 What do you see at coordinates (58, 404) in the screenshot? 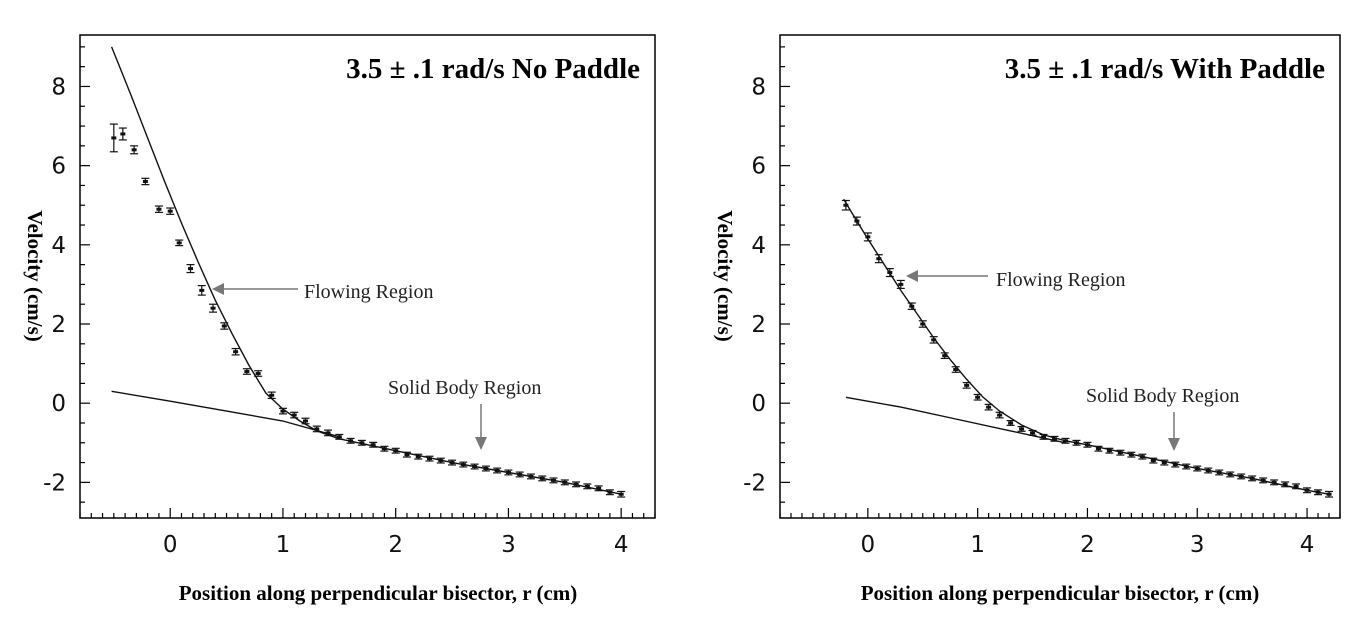
I see `y-tick-label: 0` at bounding box center [58, 404].